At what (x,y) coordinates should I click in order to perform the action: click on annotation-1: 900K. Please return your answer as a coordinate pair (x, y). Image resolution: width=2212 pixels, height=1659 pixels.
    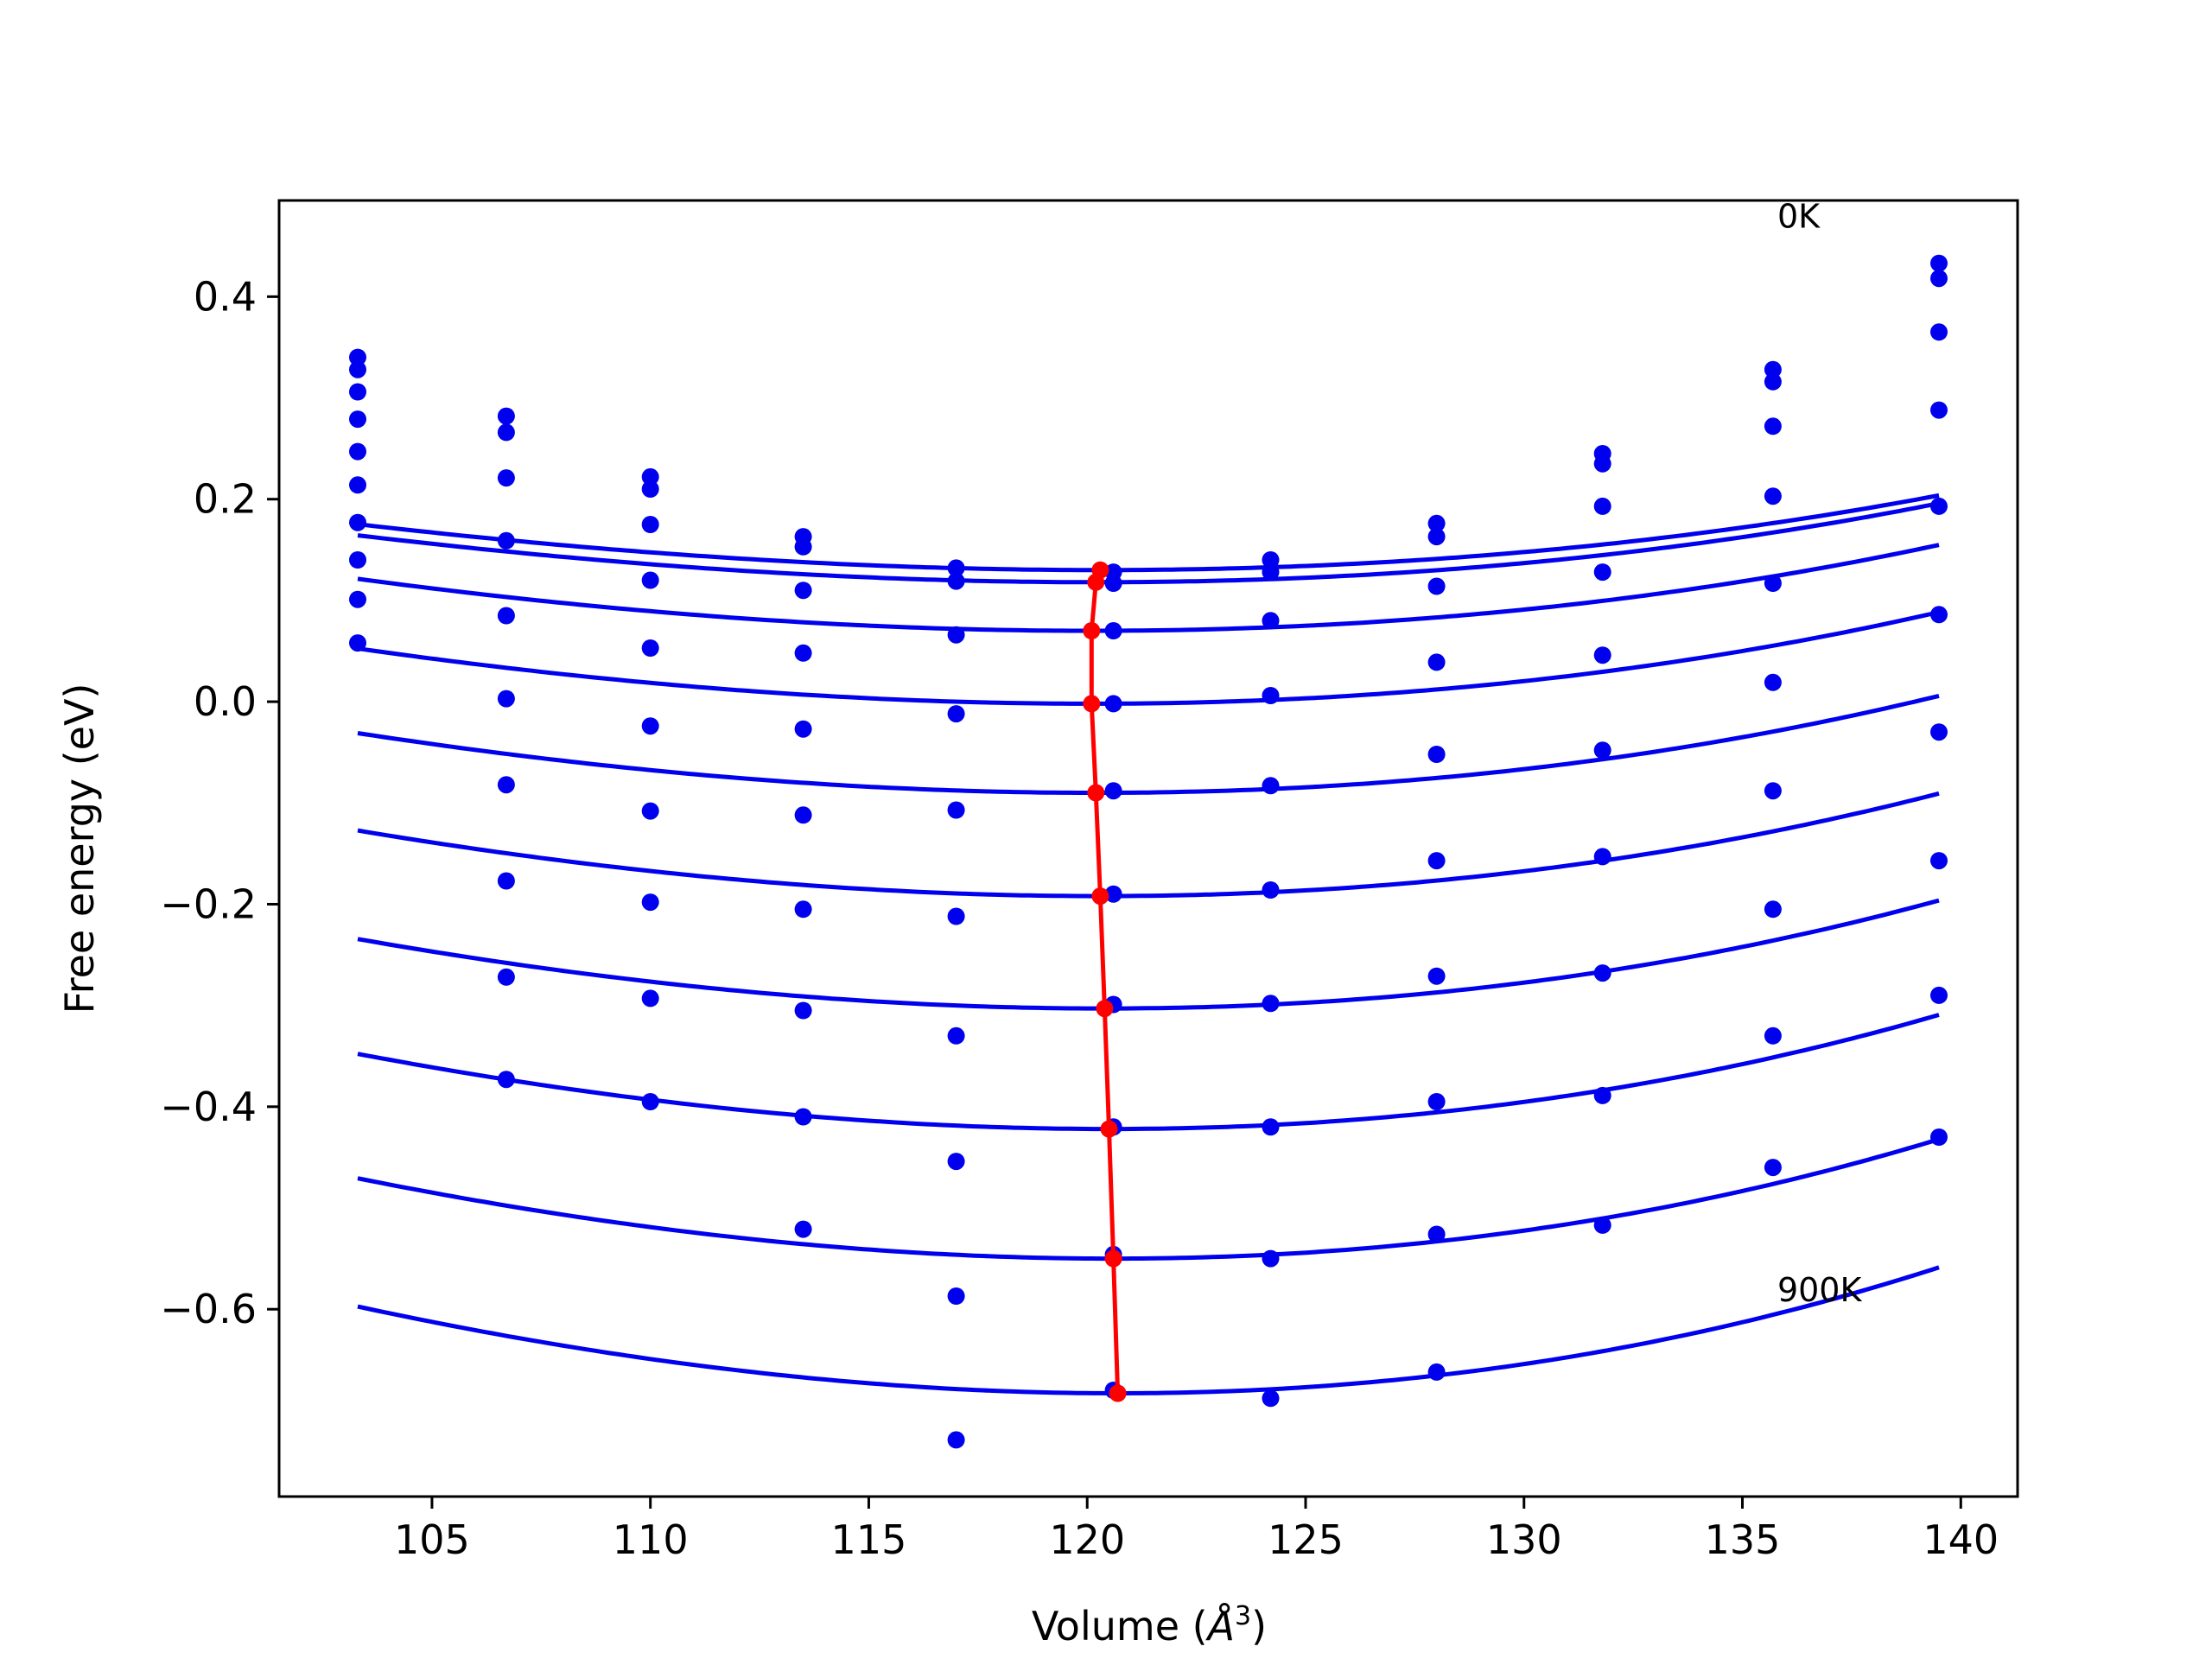
    Looking at the image, I should click on (1820, 1290).